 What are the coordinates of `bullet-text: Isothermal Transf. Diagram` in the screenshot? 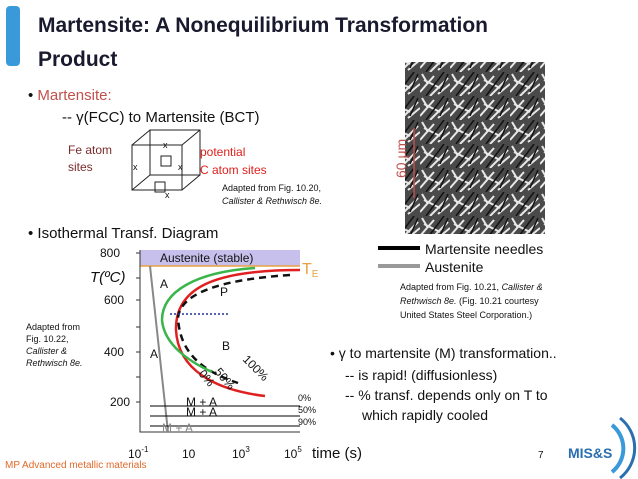 It's located at (127, 233).